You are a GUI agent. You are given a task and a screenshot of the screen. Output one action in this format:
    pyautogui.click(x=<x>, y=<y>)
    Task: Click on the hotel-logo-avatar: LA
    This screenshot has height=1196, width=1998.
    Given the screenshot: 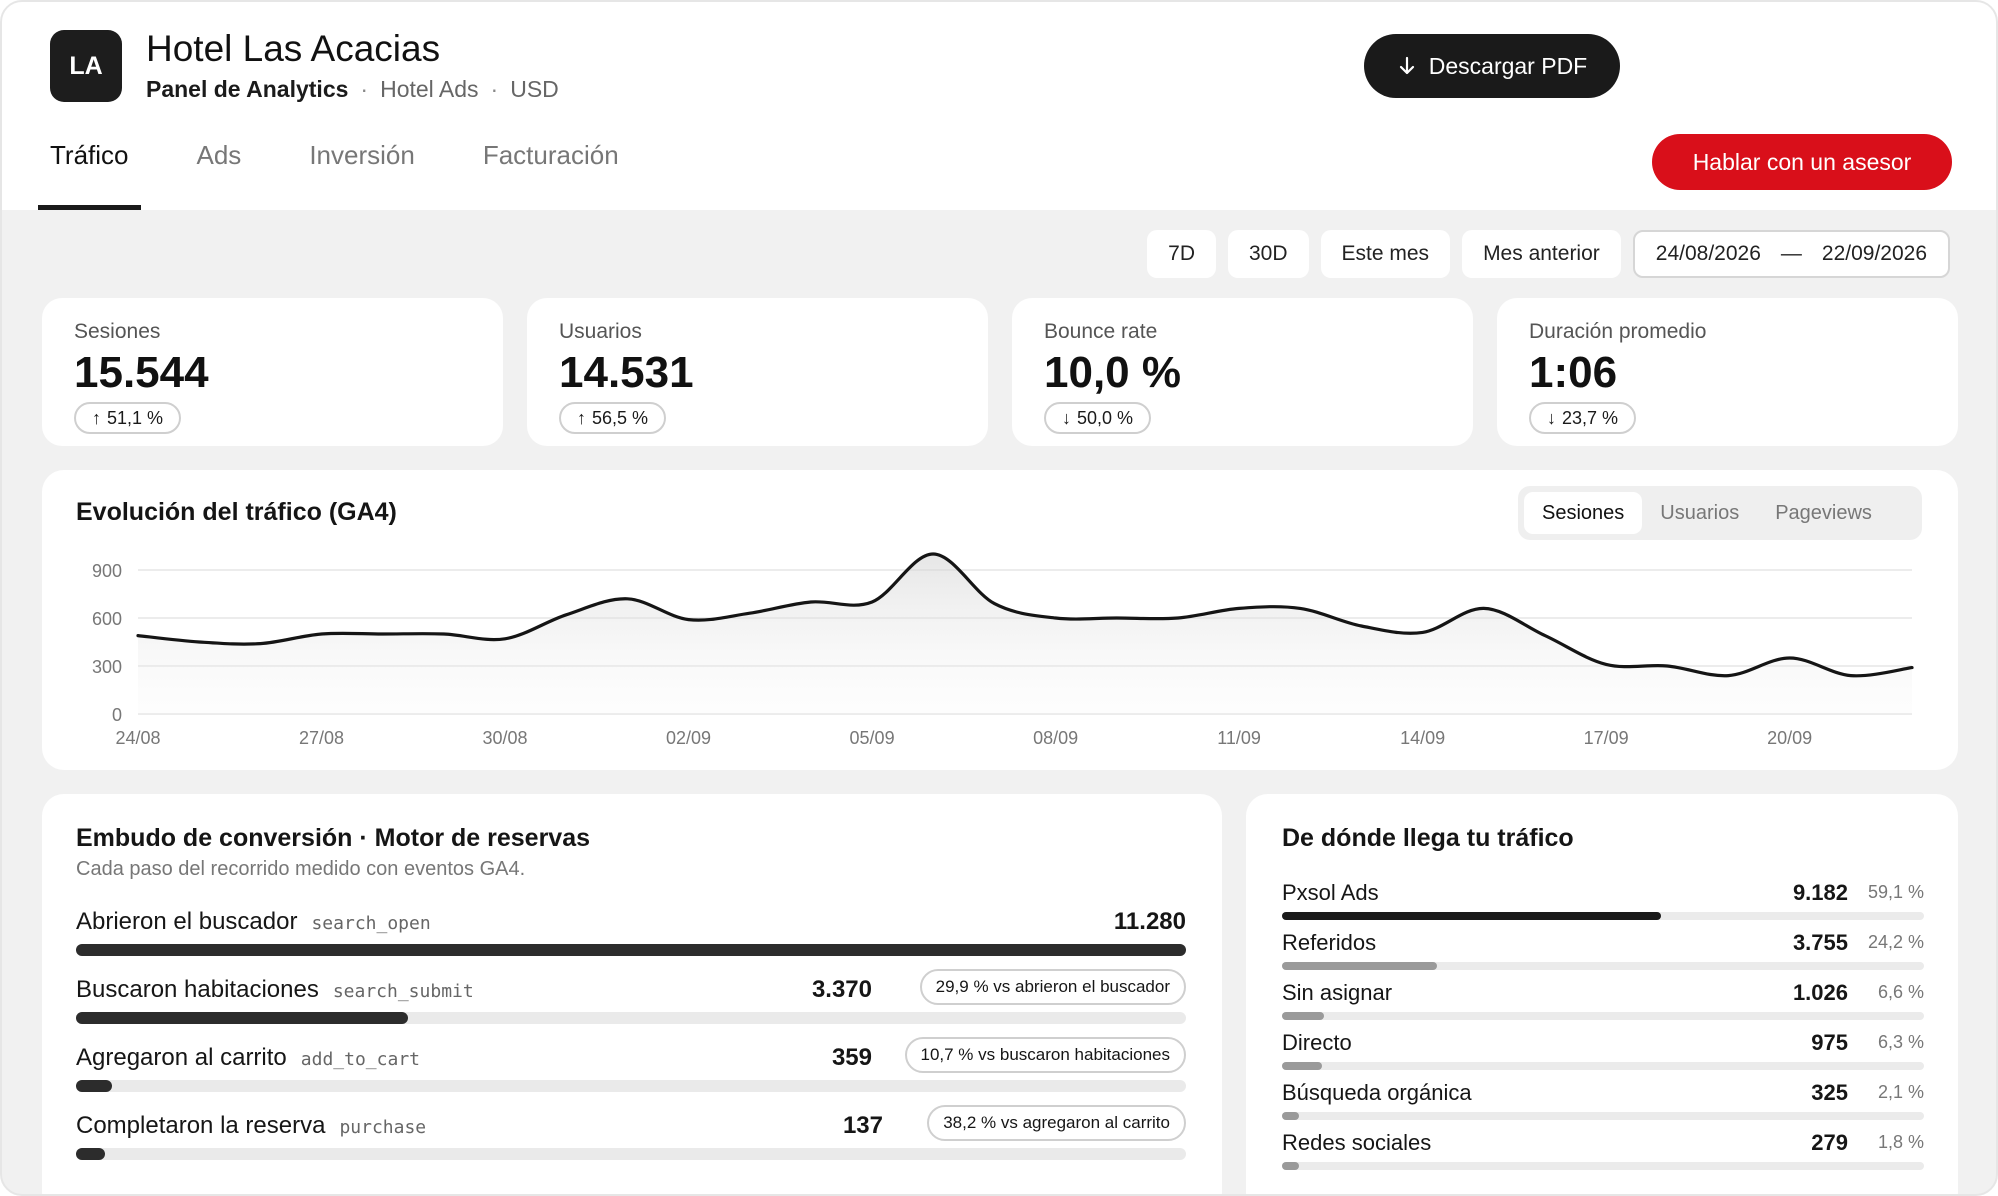 What is the action you would take?
    pyautogui.click(x=86, y=66)
    